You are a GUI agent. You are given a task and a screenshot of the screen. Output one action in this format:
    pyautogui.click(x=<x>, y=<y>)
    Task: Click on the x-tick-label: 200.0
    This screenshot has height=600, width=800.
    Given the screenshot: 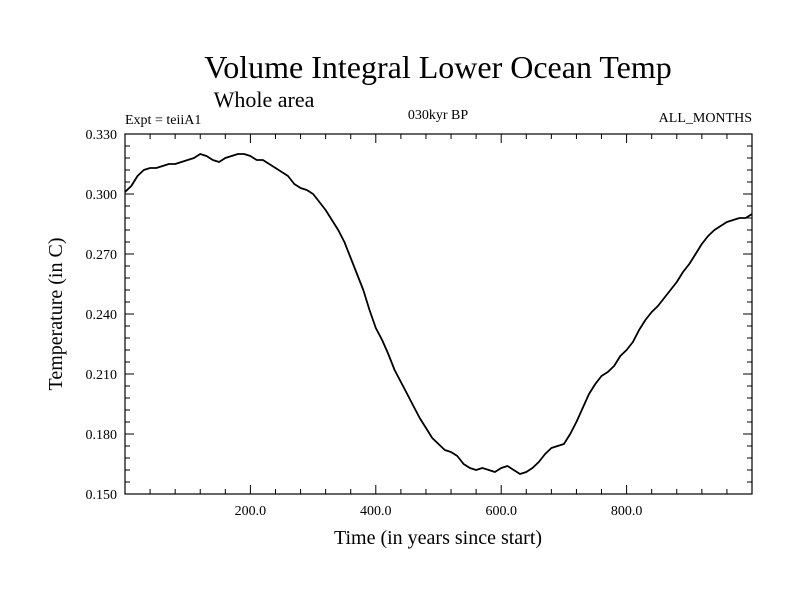 What is the action you would take?
    pyautogui.click(x=251, y=511)
    